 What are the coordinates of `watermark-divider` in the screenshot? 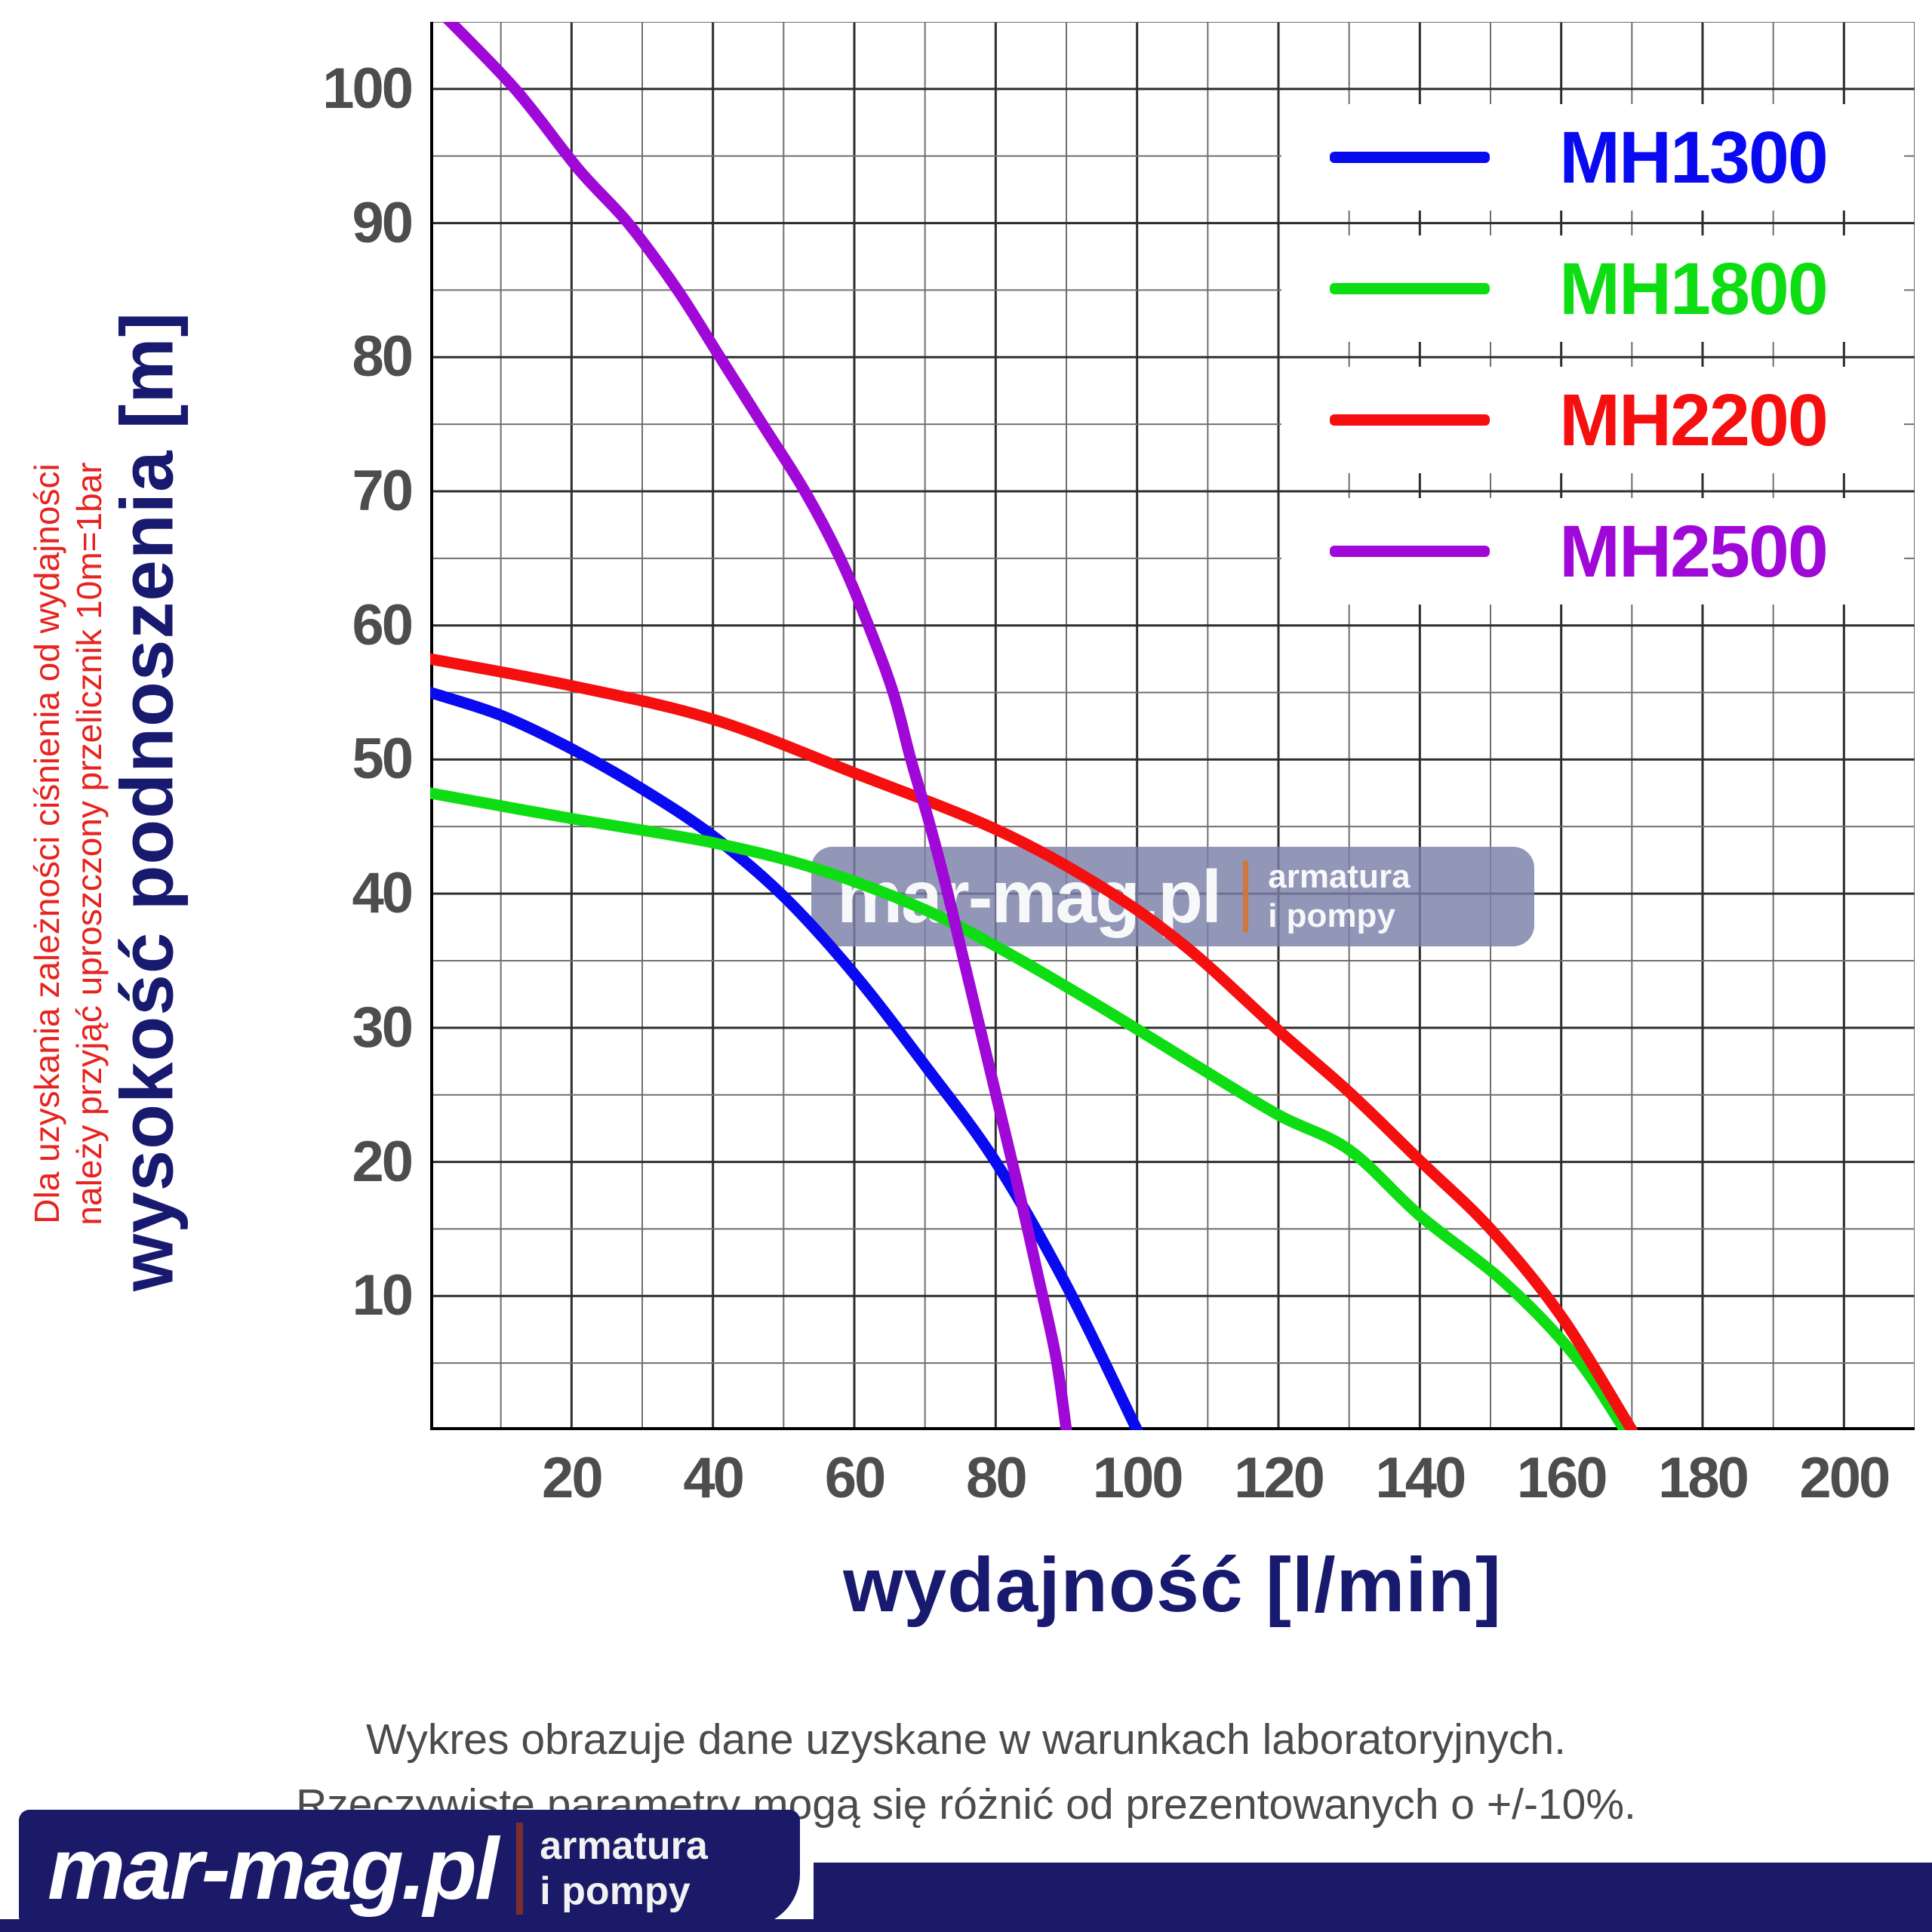 It's located at (1246, 896).